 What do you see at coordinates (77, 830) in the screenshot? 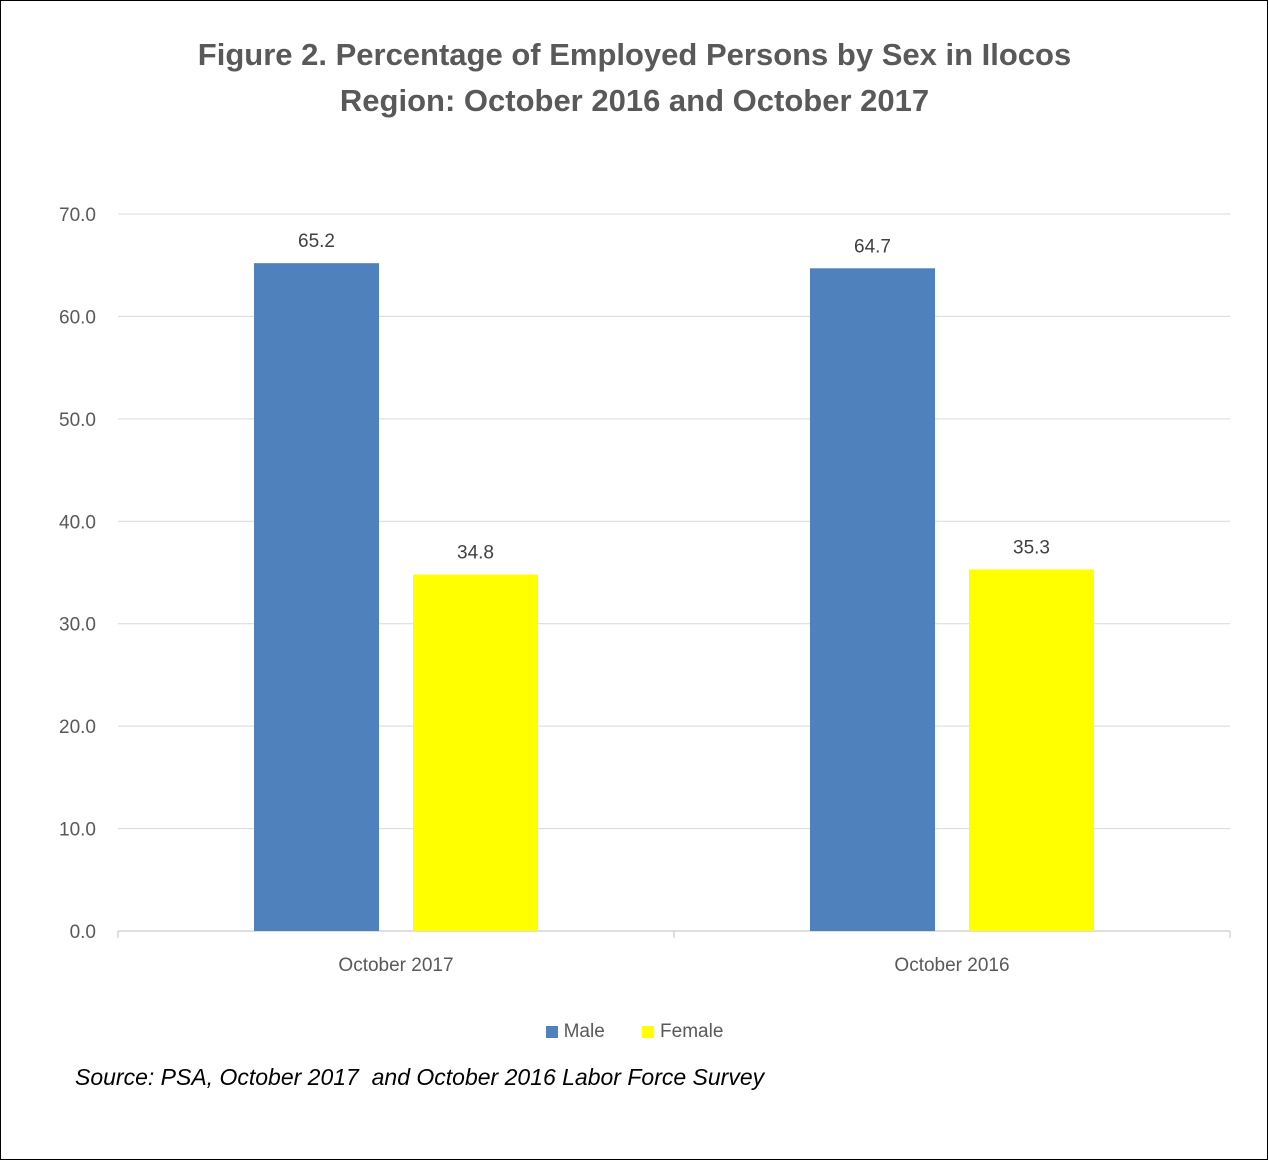
I see `y-tick-label: 10.0` at bounding box center [77, 830].